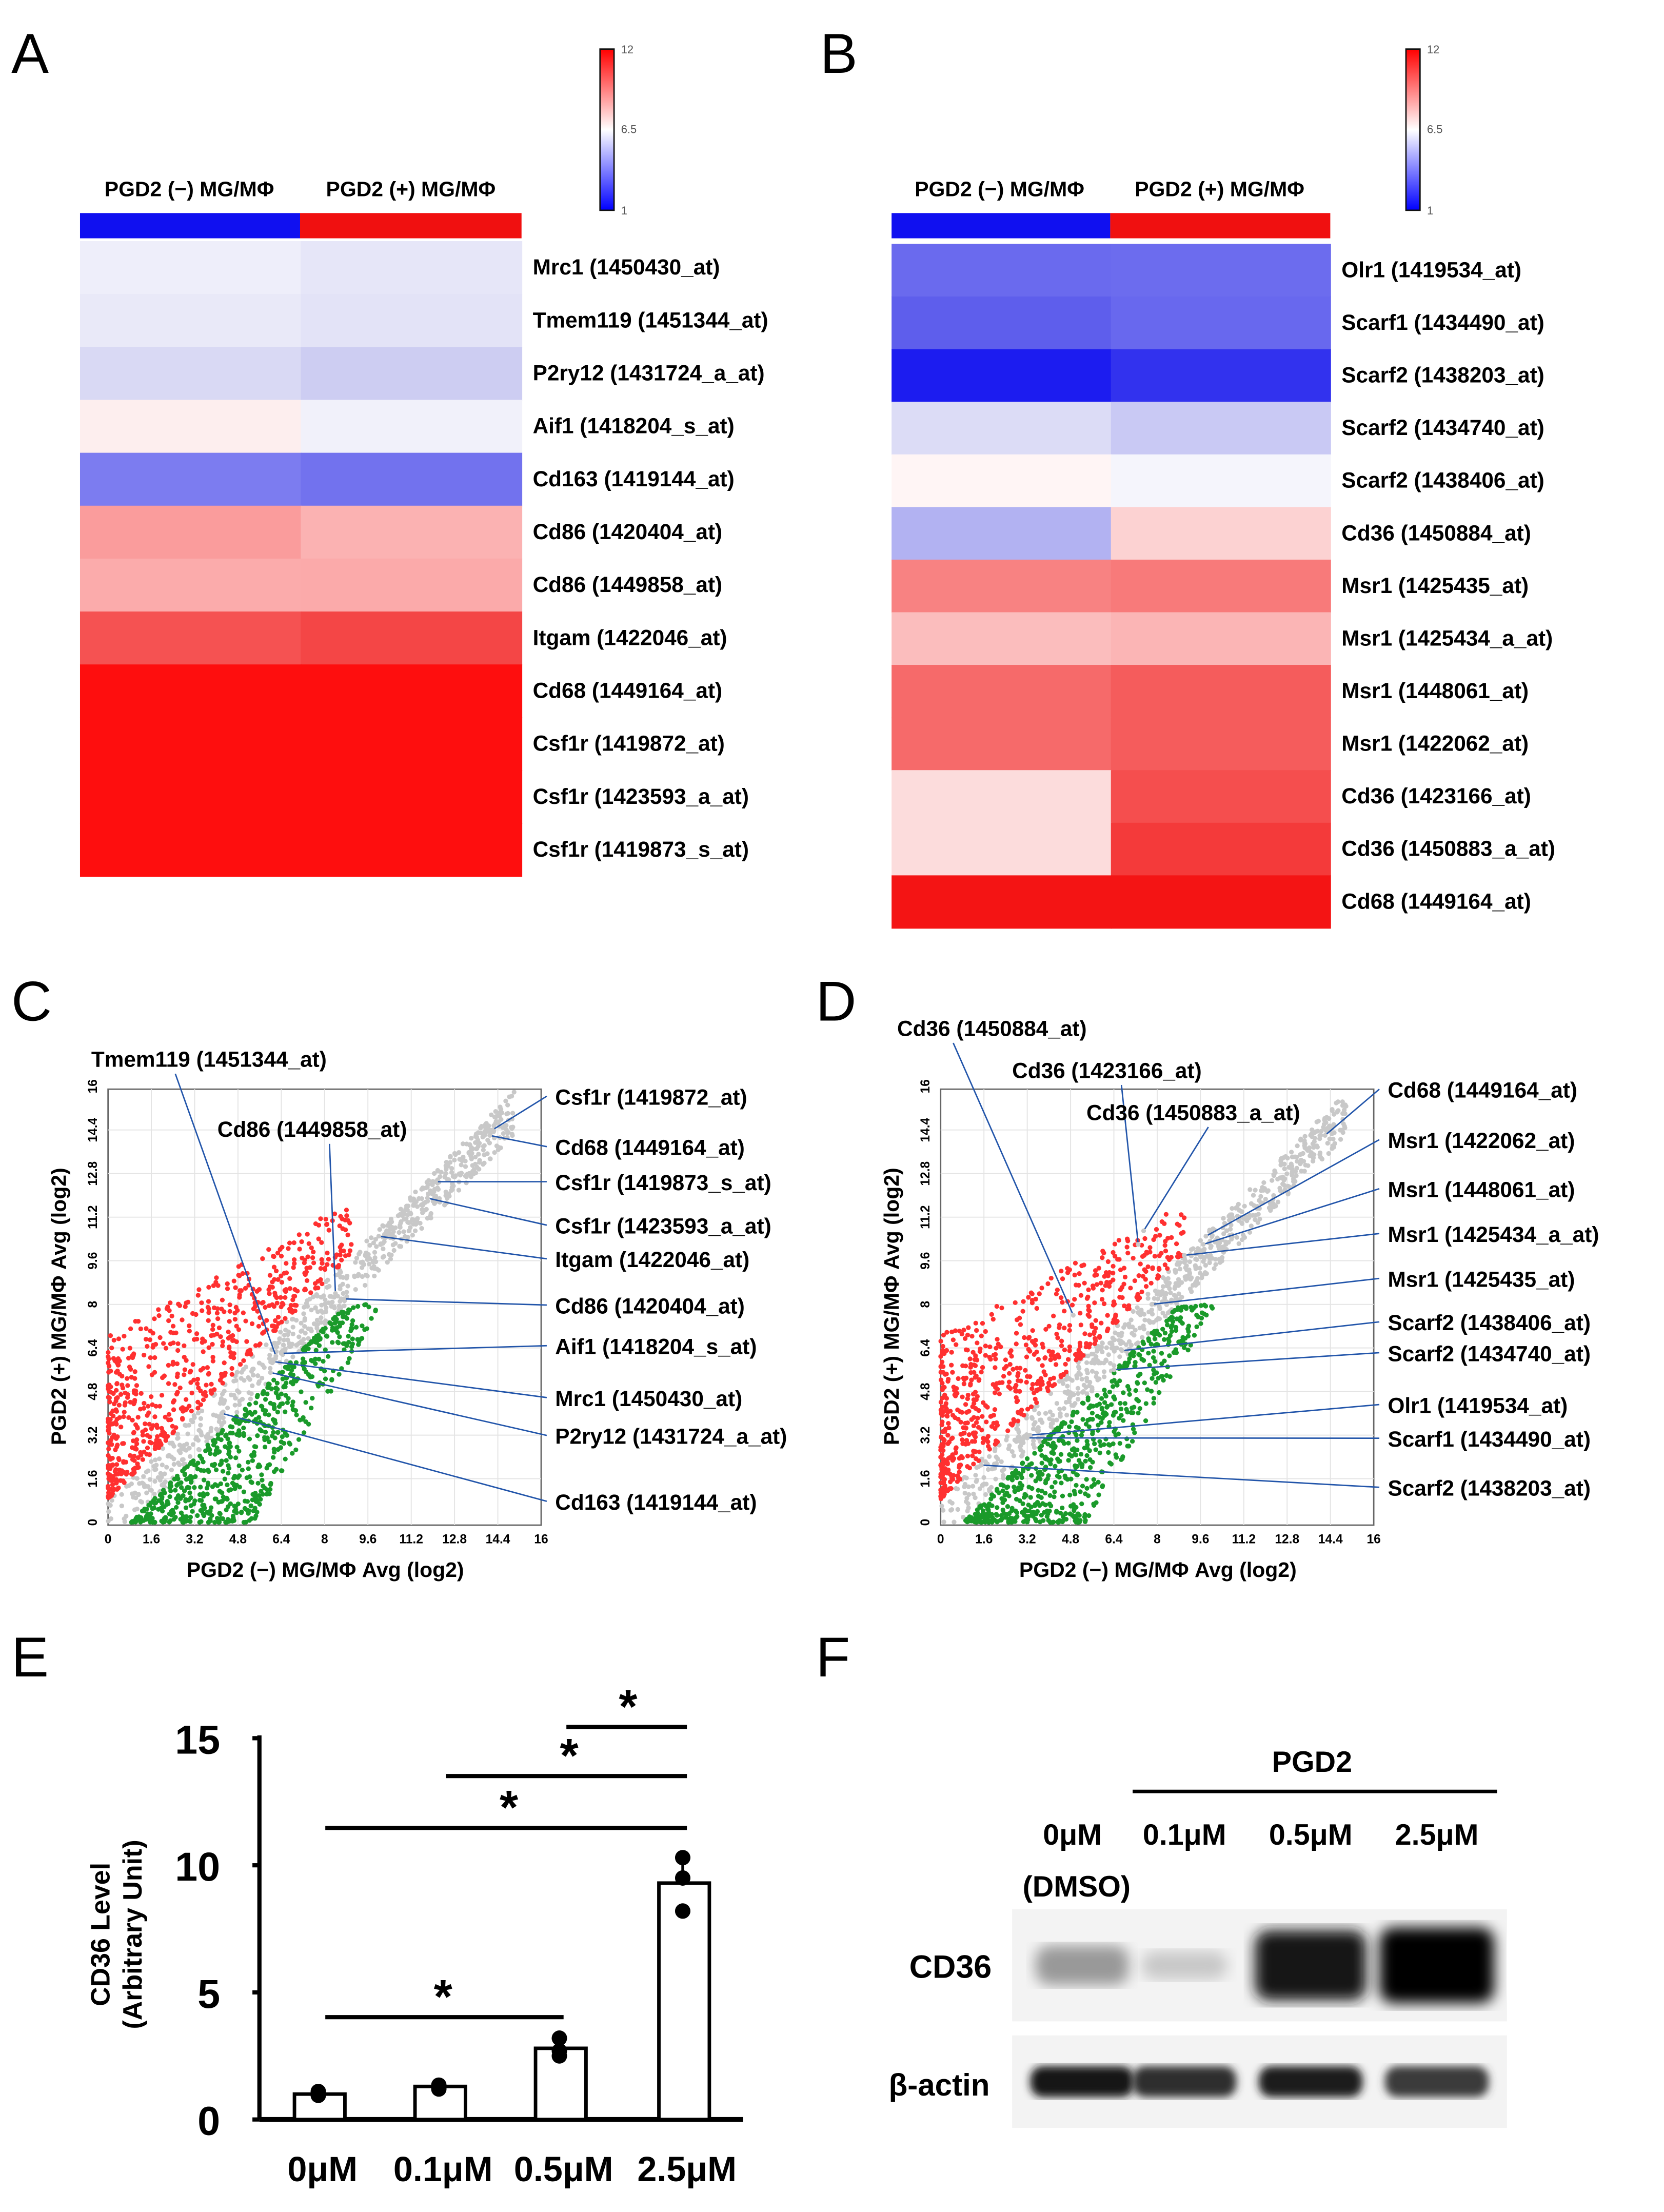  What do you see at coordinates (281, 1353) in the screenshot?
I see `annotated-point` at bounding box center [281, 1353].